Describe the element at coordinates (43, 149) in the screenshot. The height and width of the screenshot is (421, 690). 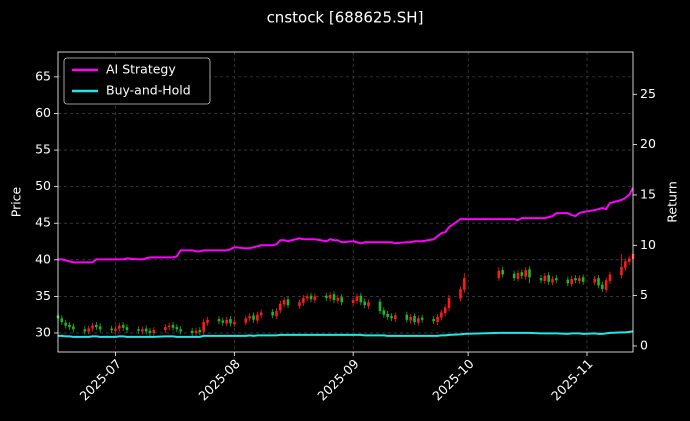
I see `y-tick-label: 55` at that location.